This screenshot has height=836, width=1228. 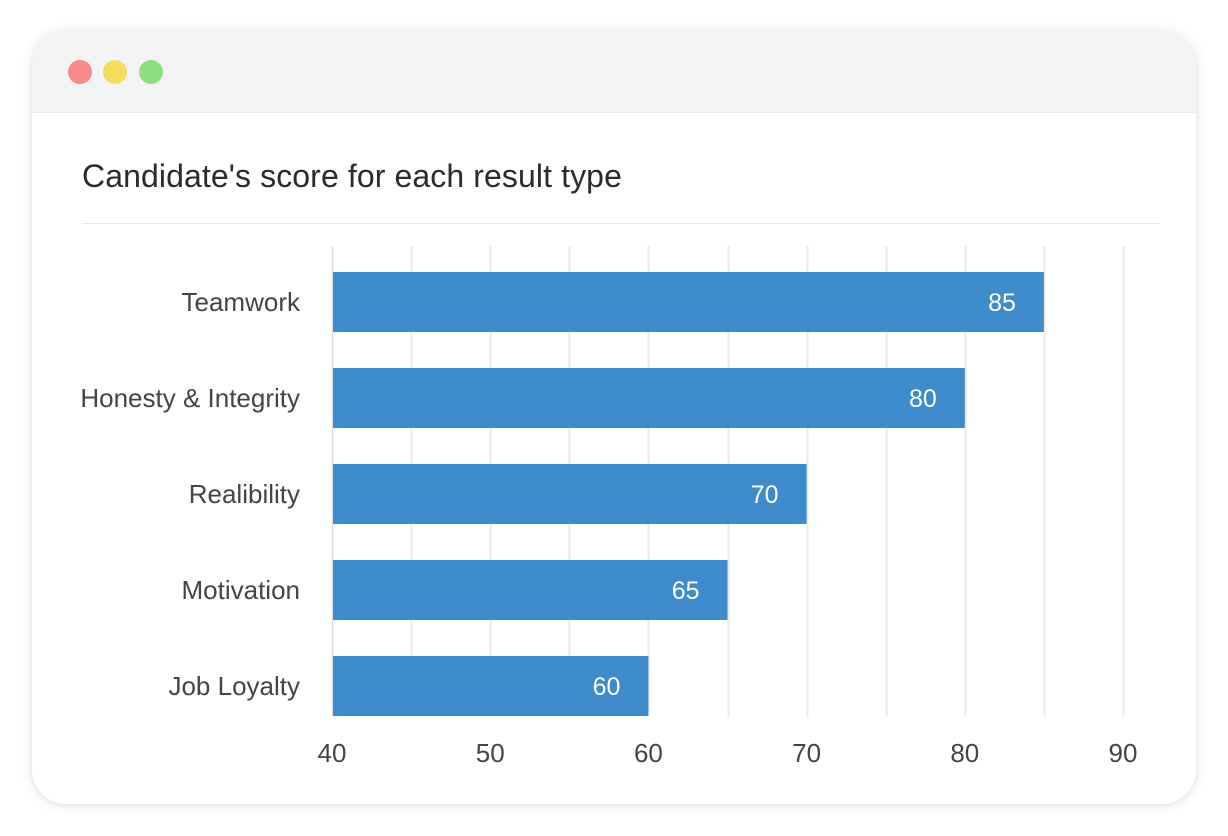 I want to click on title-divider, so click(x=621, y=223).